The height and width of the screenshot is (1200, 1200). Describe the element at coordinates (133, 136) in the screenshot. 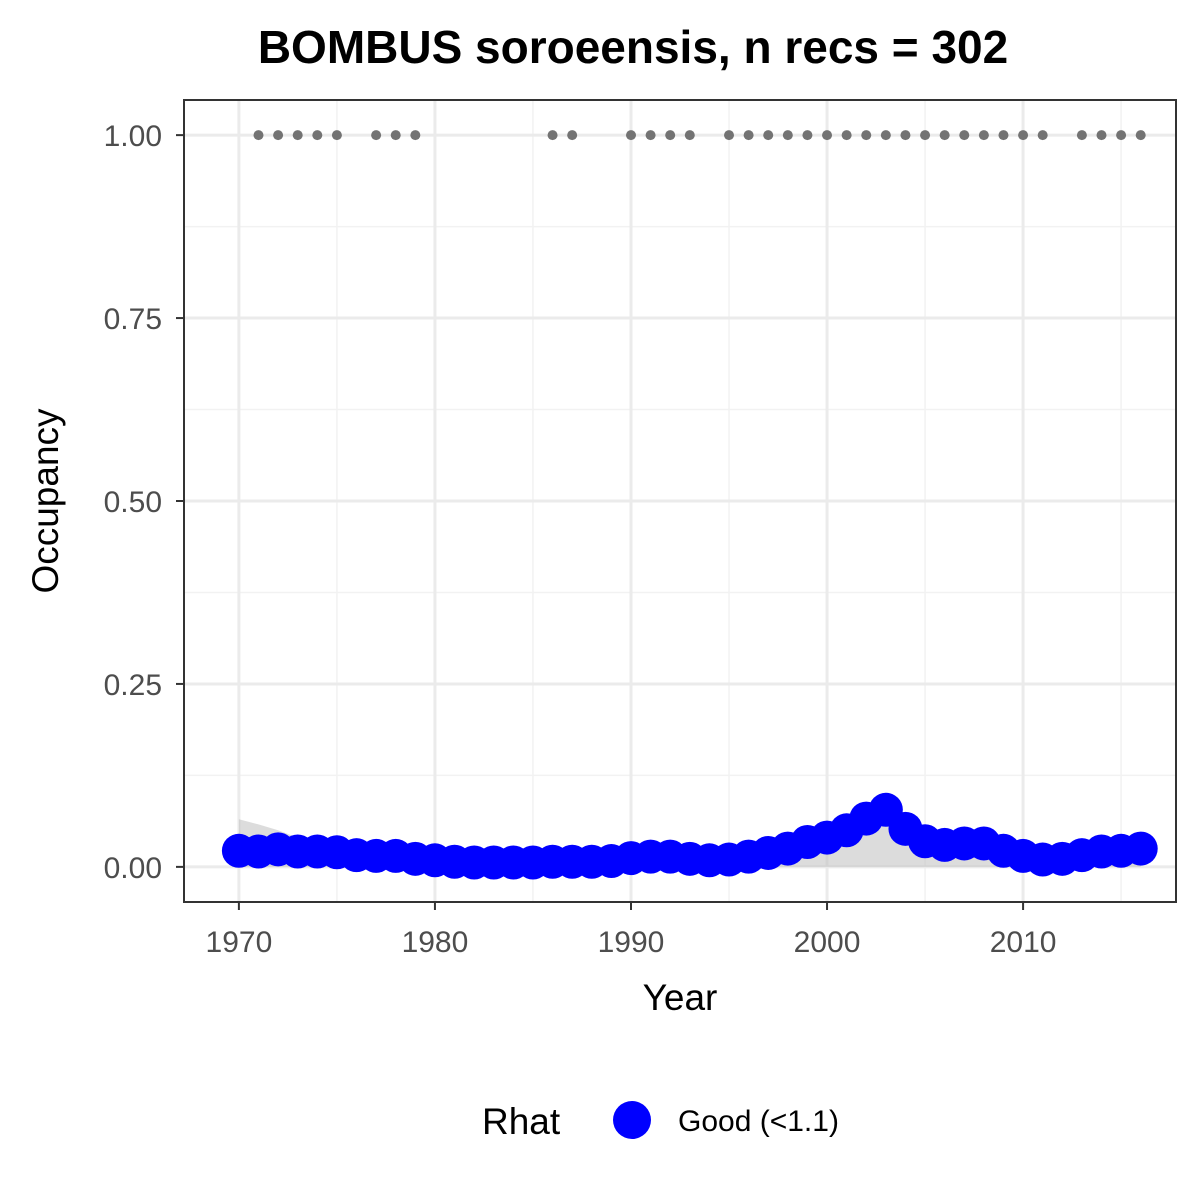

I see `y-tick-label: 1.00` at that location.